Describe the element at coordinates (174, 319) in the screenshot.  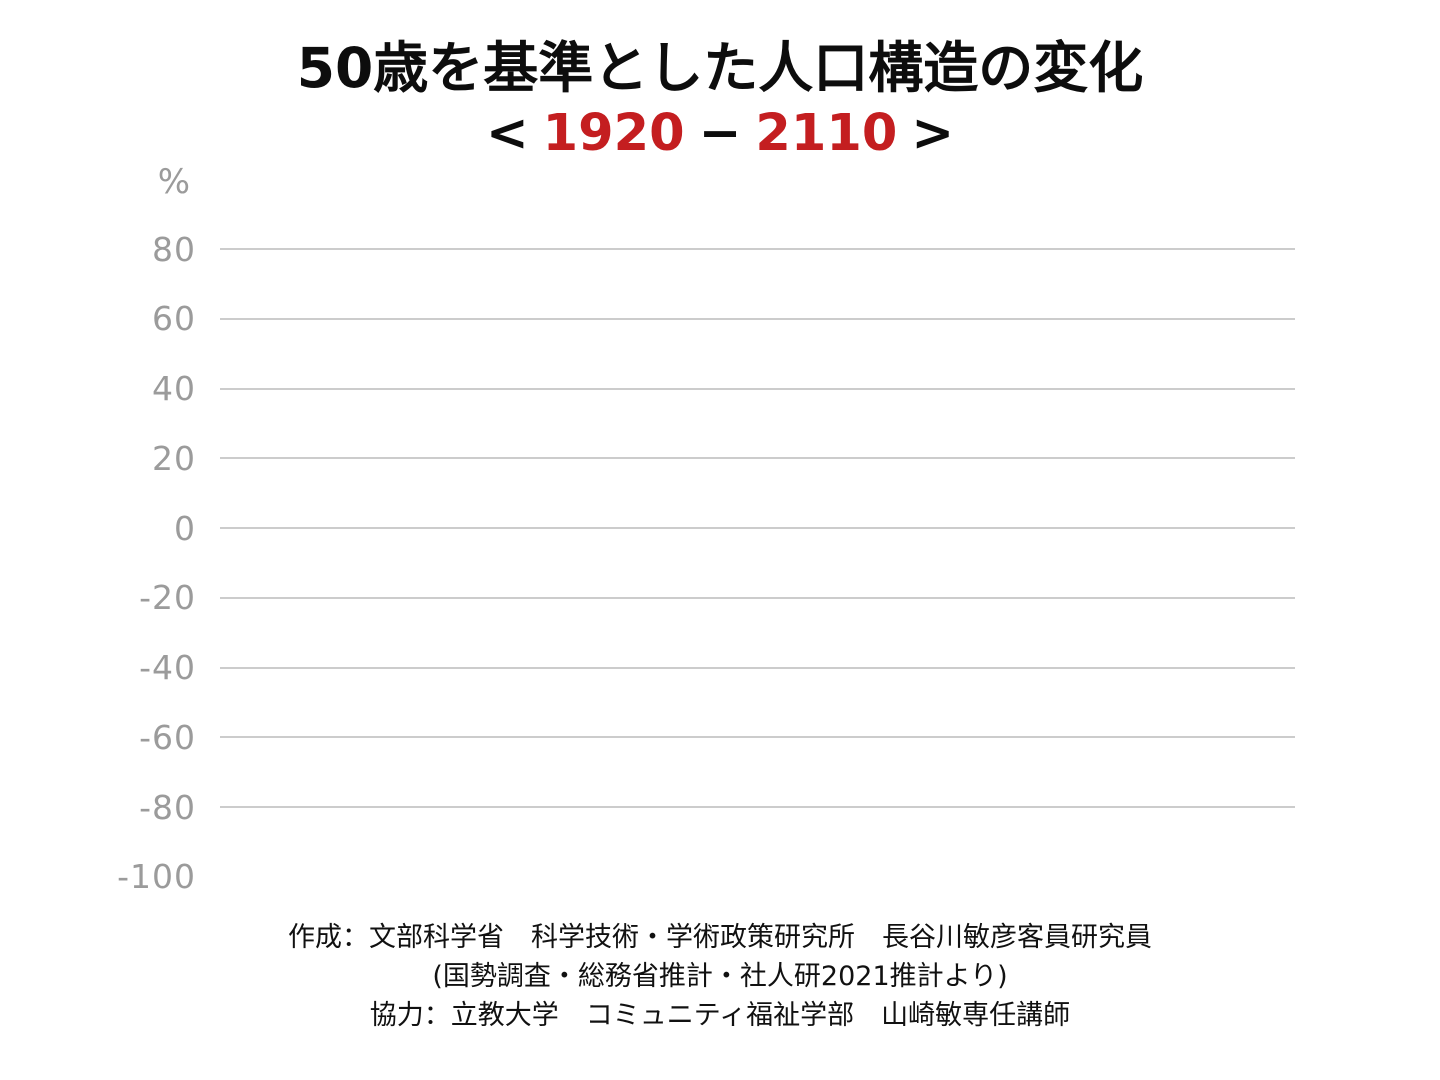
I see `y-tick-label: 60` at that location.